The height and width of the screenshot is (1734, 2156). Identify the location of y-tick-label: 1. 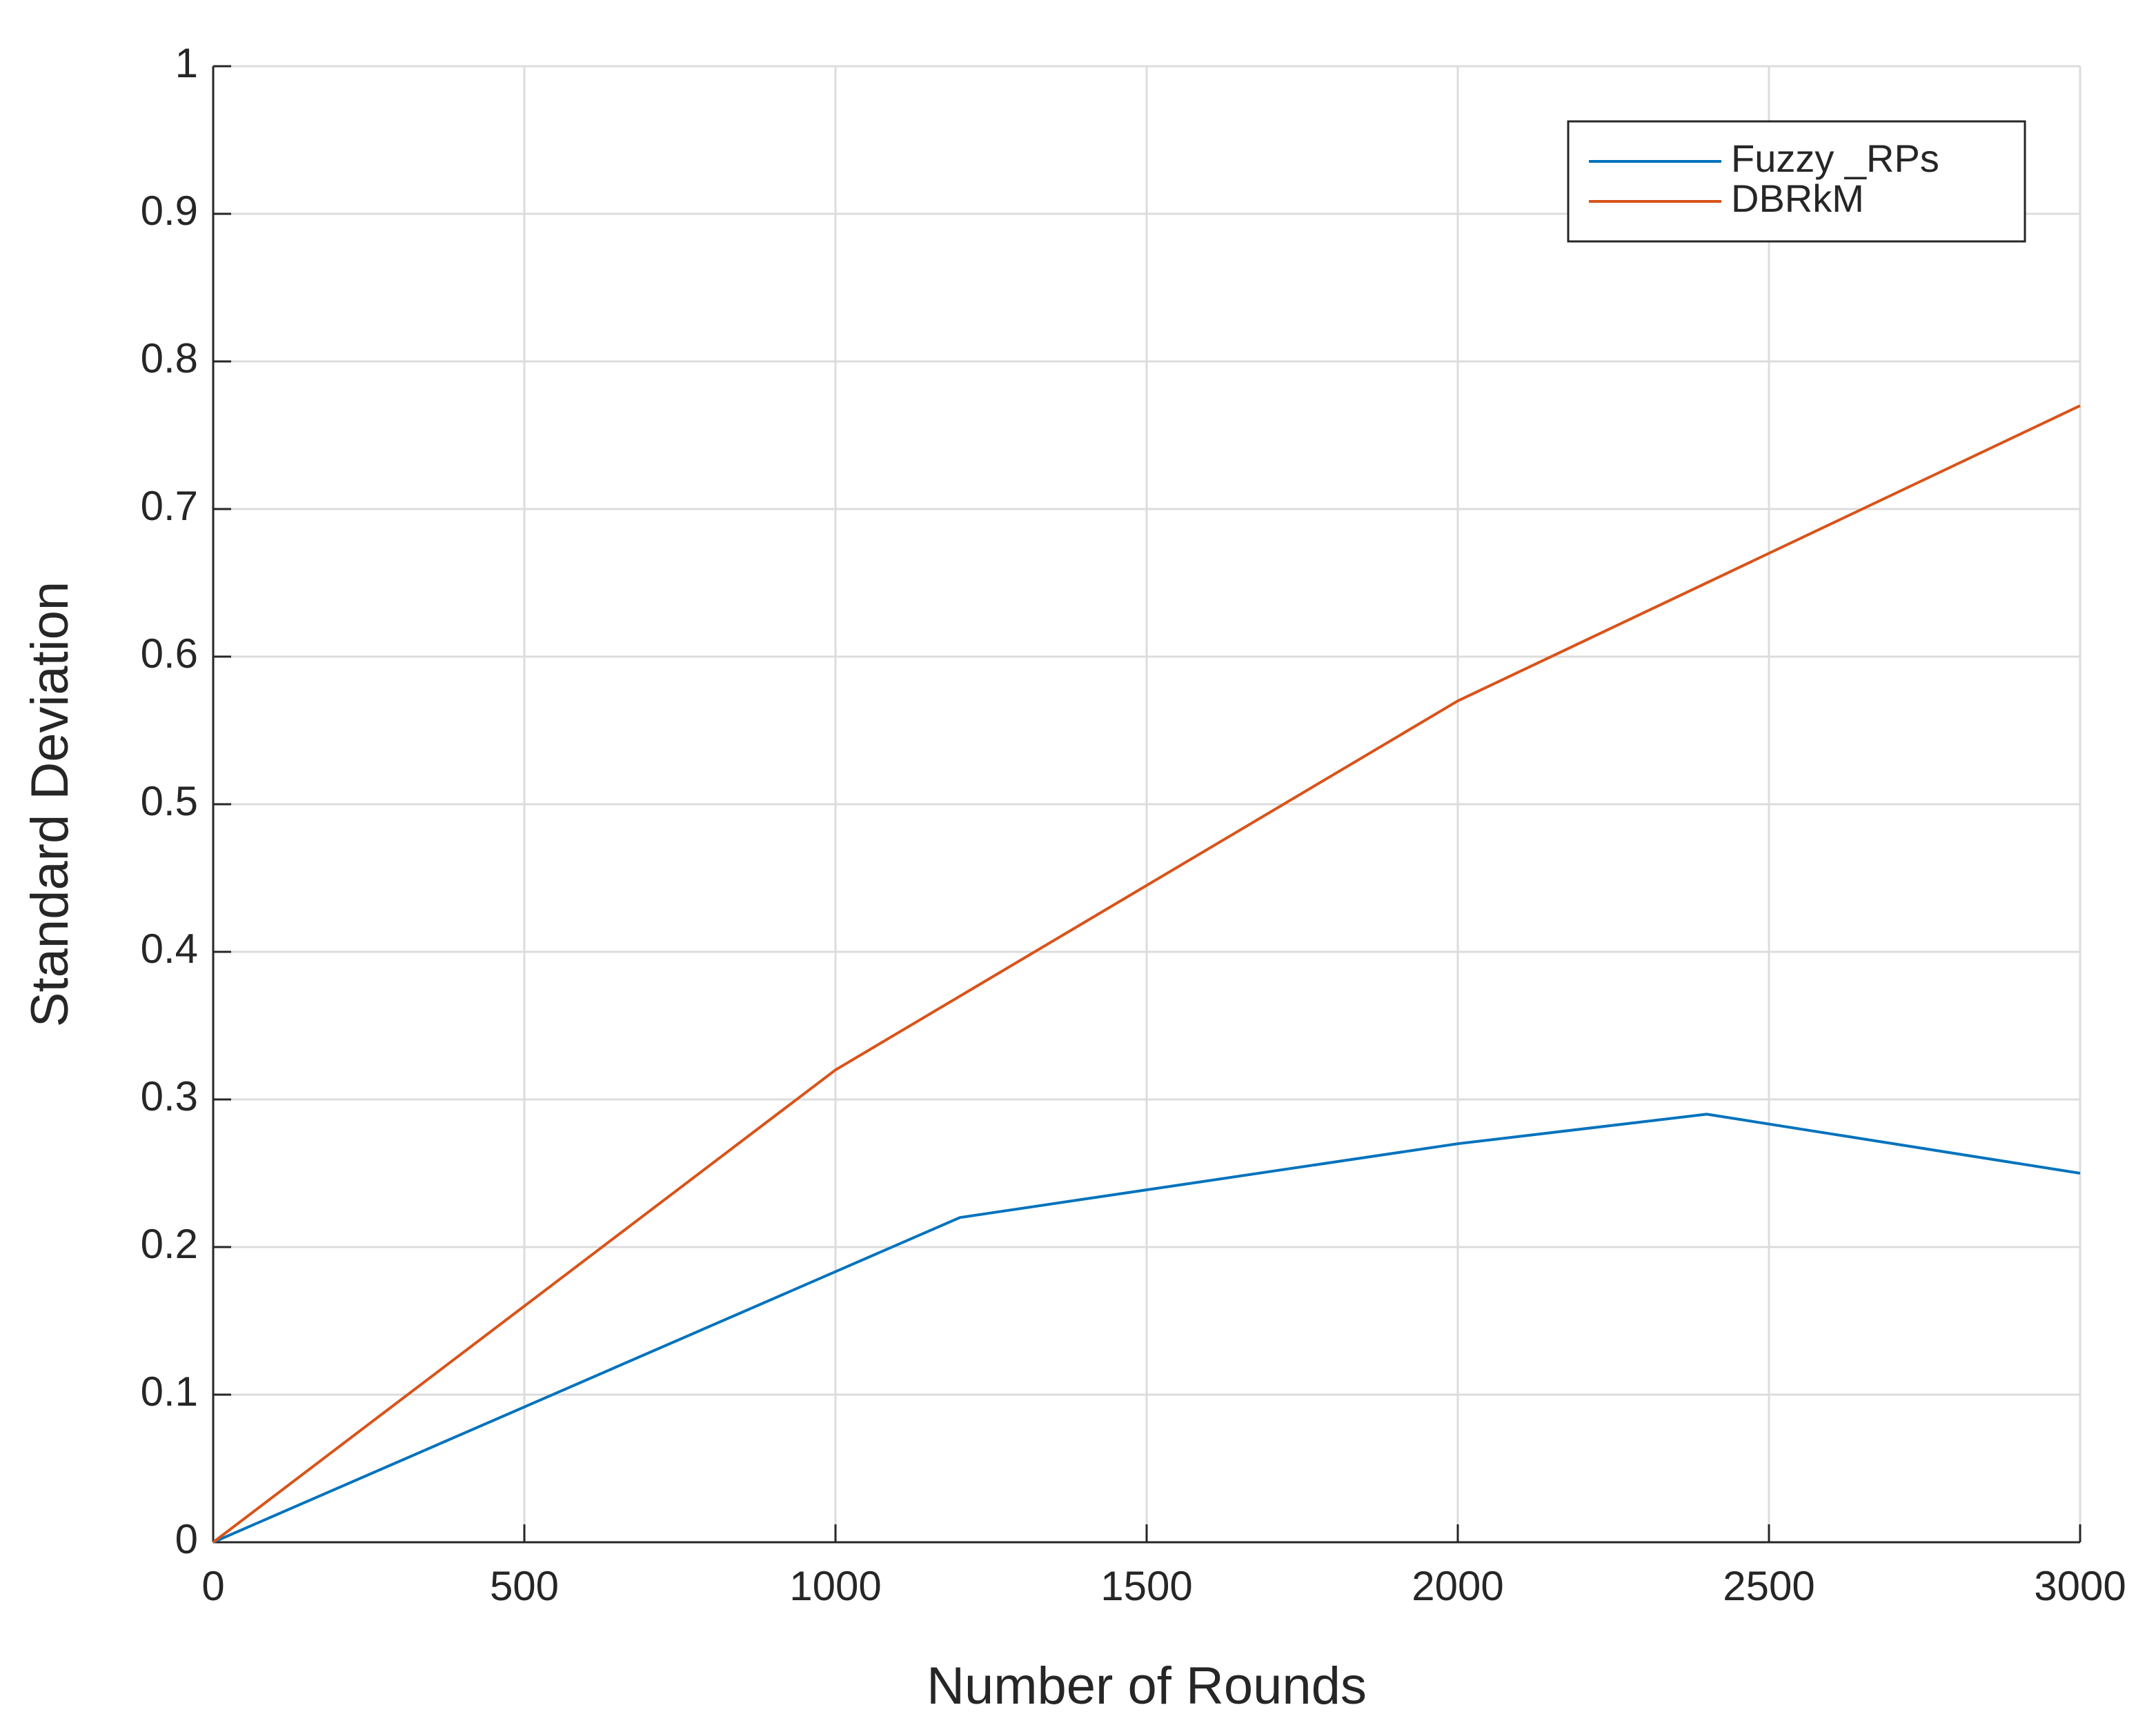
(186, 63).